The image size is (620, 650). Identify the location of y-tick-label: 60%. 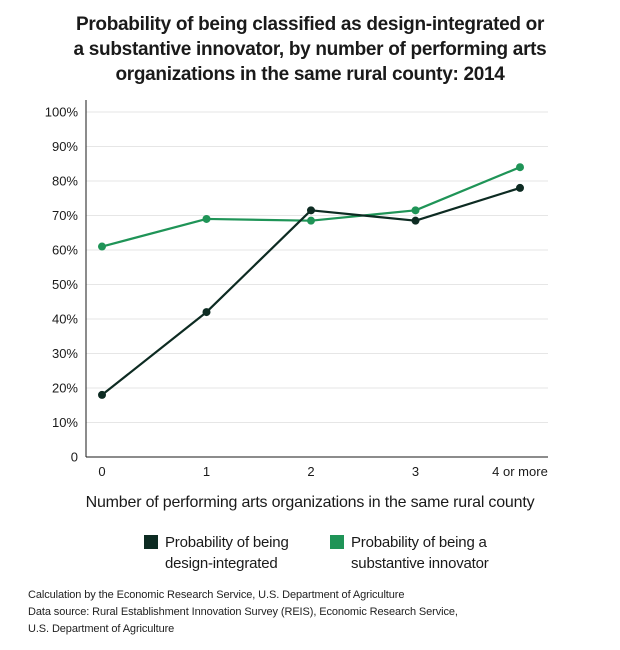
(65, 250).